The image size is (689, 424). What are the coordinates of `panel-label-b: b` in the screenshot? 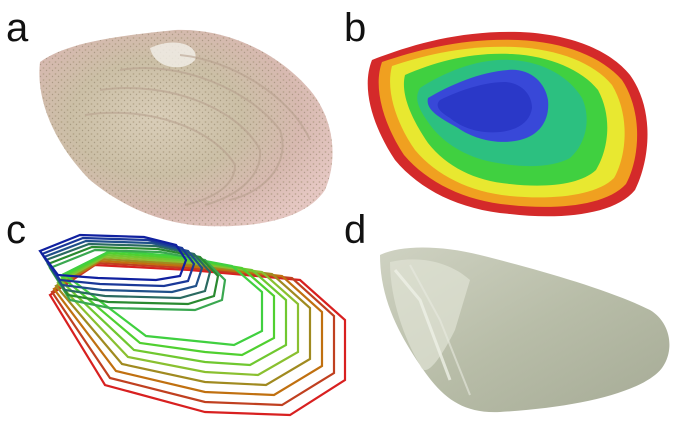 It's located at (355, 28).